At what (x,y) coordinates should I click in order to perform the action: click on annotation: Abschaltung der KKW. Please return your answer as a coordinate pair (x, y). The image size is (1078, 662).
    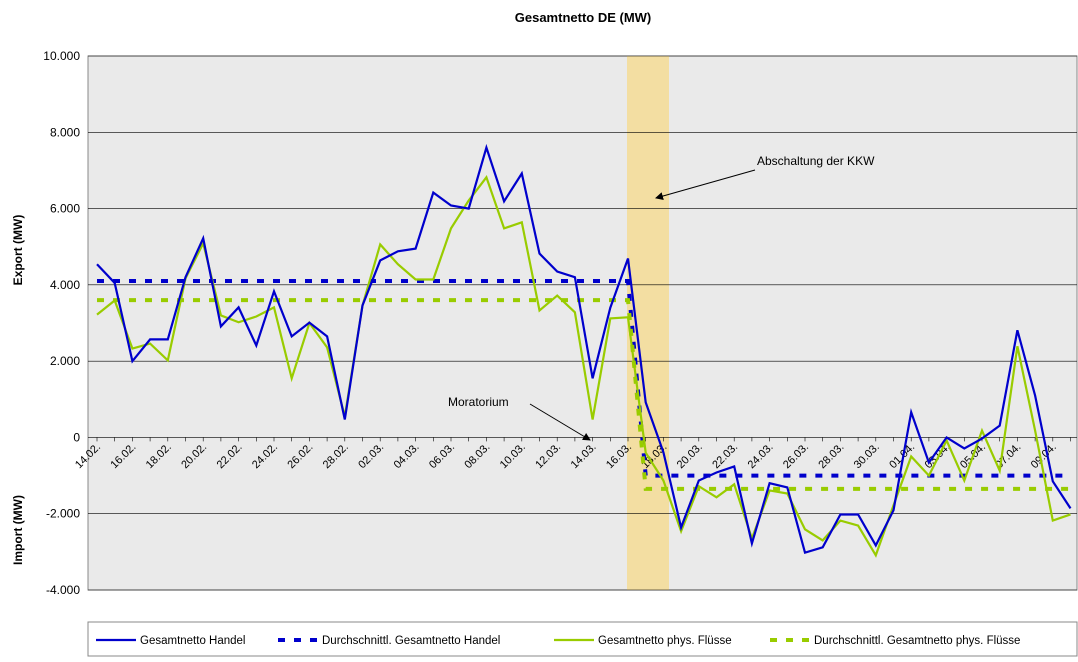
    Looking at the image, I should click on (816, 161).